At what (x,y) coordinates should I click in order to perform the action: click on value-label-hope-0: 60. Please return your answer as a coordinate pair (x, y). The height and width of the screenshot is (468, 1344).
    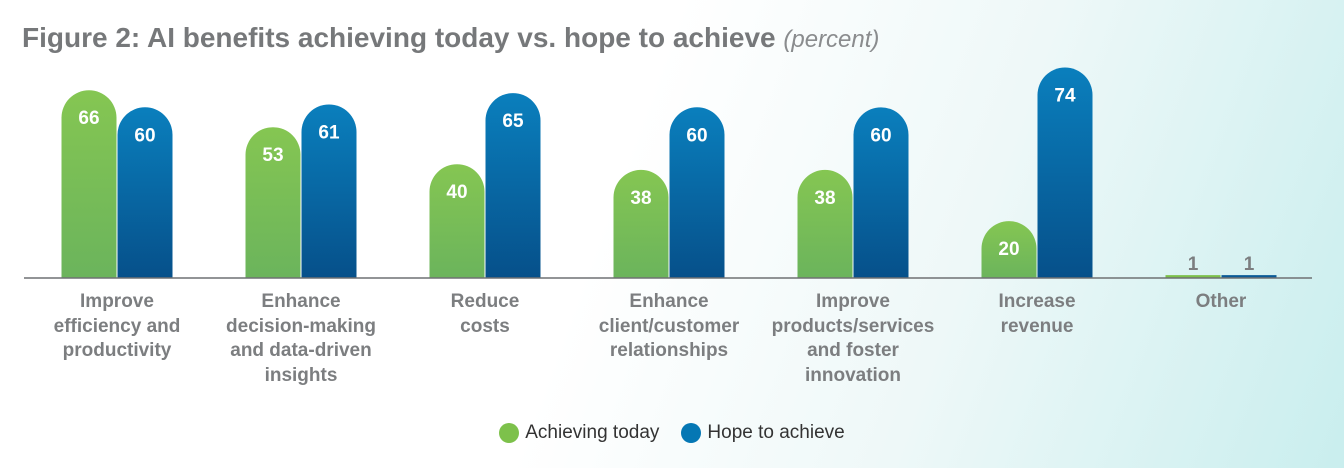
    Looking at the image, I should click on (144, 135).